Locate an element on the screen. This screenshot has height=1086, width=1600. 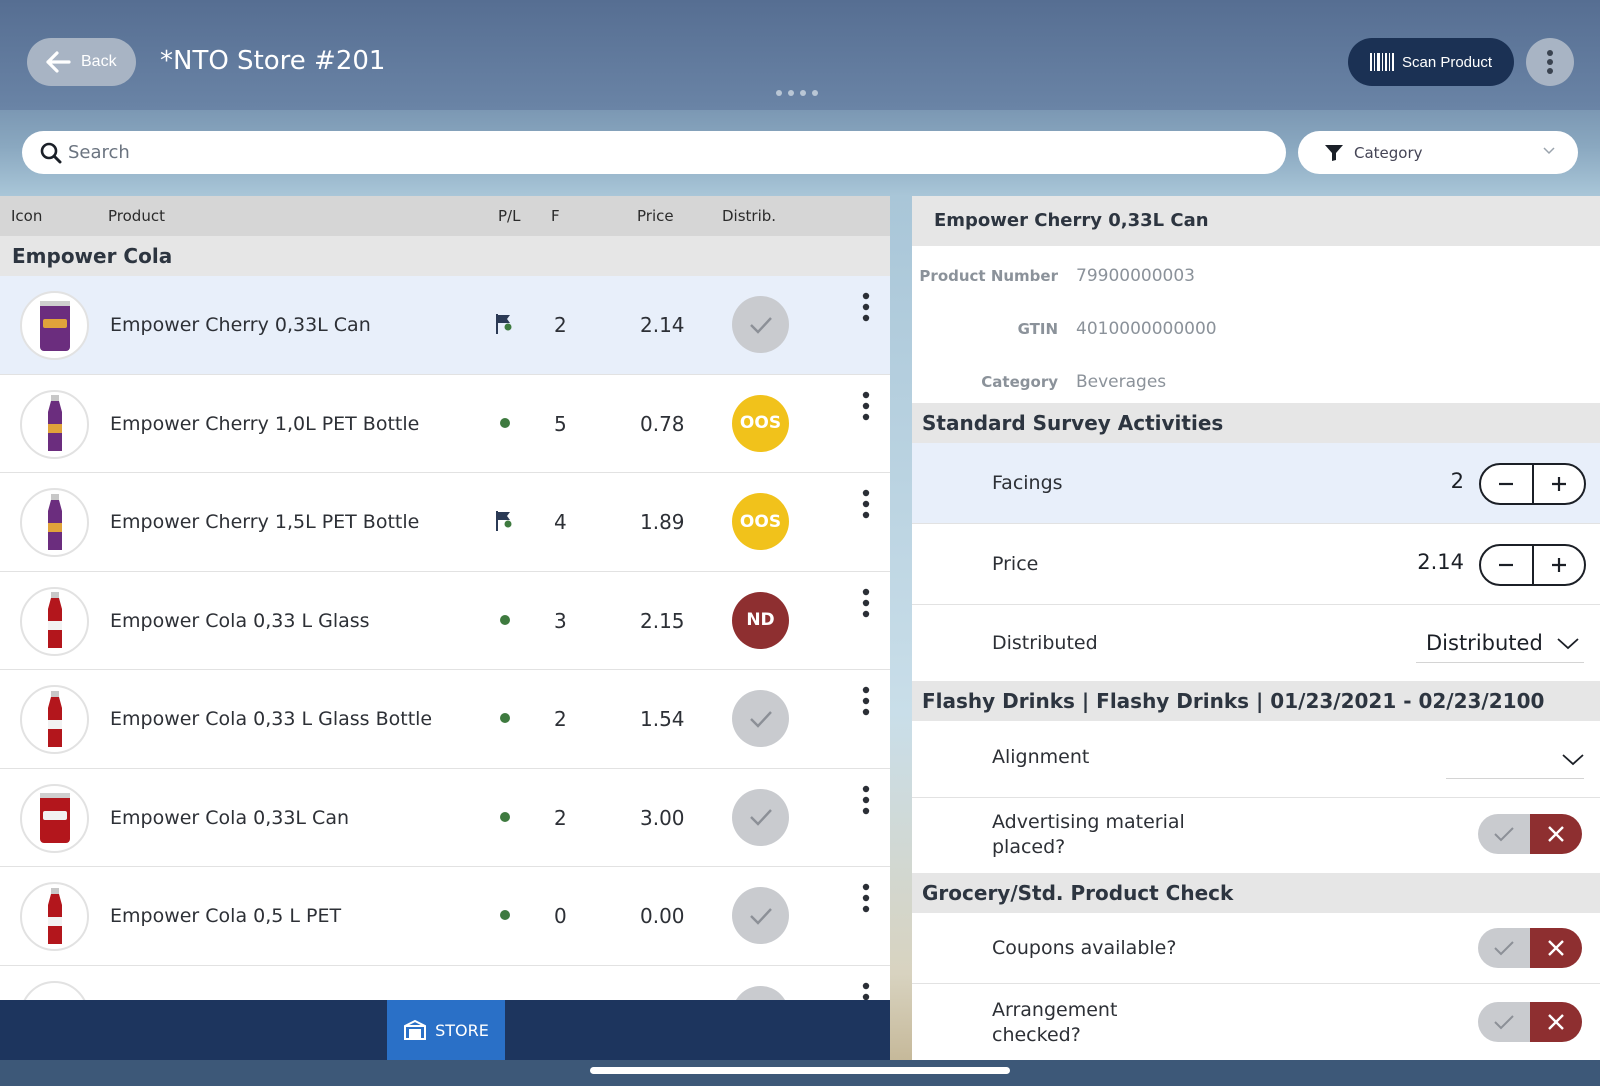
advertising-no-button is located at coordinates (1556, 834).